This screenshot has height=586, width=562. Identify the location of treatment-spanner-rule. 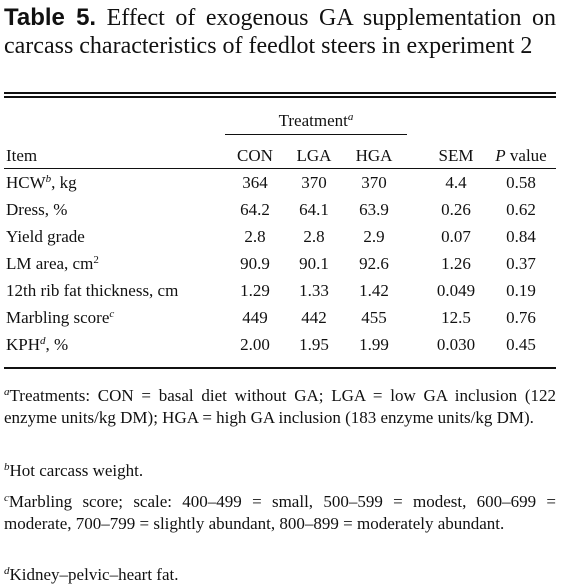
(316, 134).